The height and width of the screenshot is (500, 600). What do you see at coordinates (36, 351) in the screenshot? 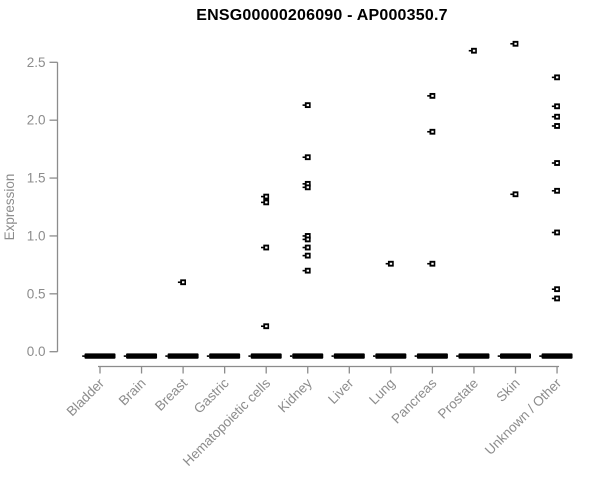
I see `y-tick-label: 0.0` at bounding box center [36, 351].